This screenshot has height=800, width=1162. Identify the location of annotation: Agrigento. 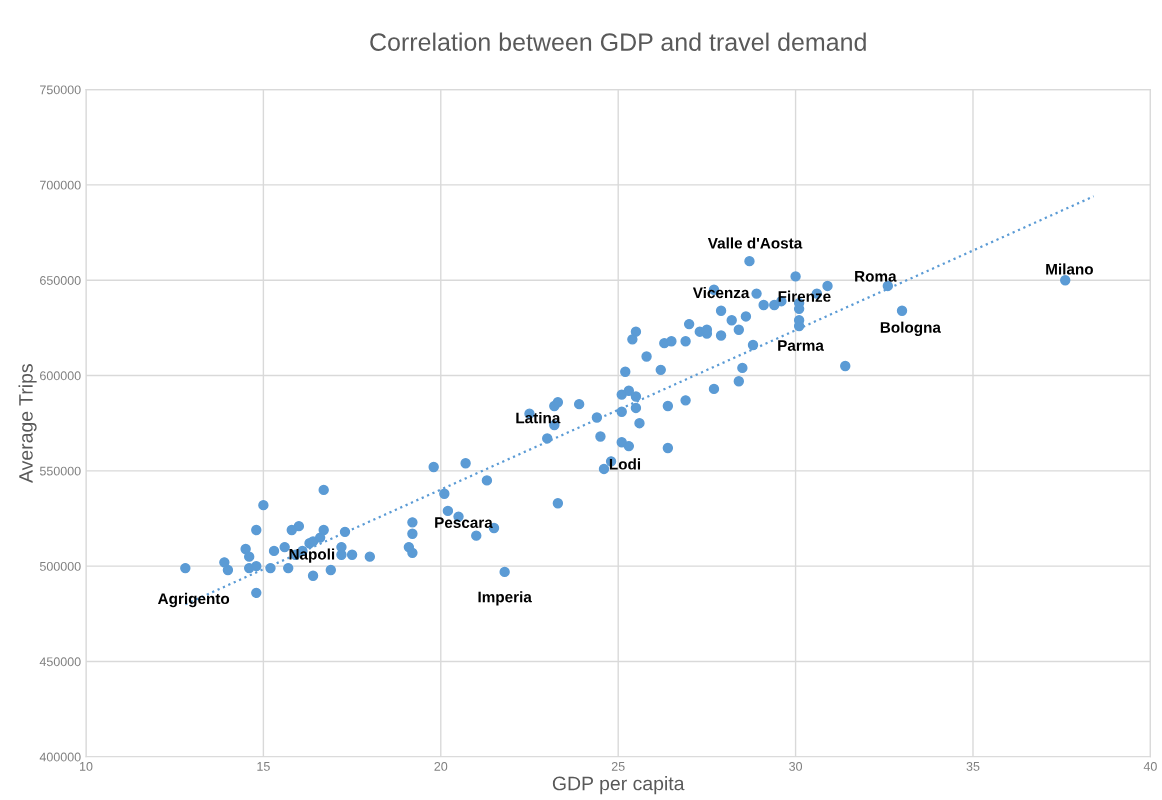
(193, 600).